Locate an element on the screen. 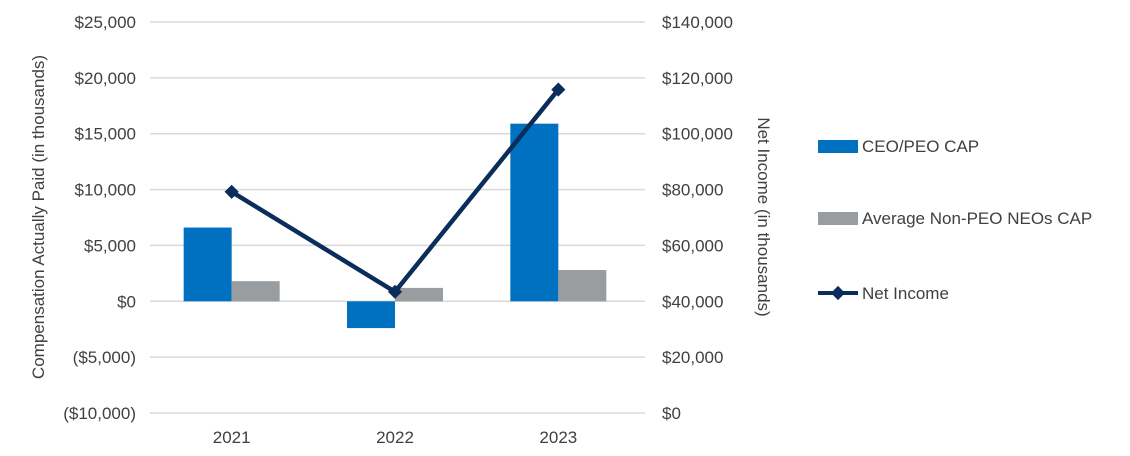 The height and width of the screenshot is (456, 1130). y2-axis-label: Net Income (in thousands) is located at coordinates (763, 216).